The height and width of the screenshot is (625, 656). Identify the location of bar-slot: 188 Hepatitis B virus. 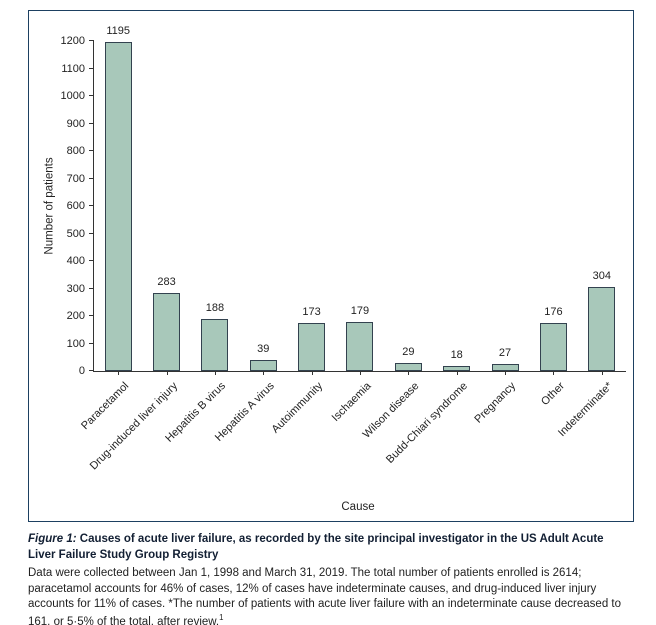
(201, 242).